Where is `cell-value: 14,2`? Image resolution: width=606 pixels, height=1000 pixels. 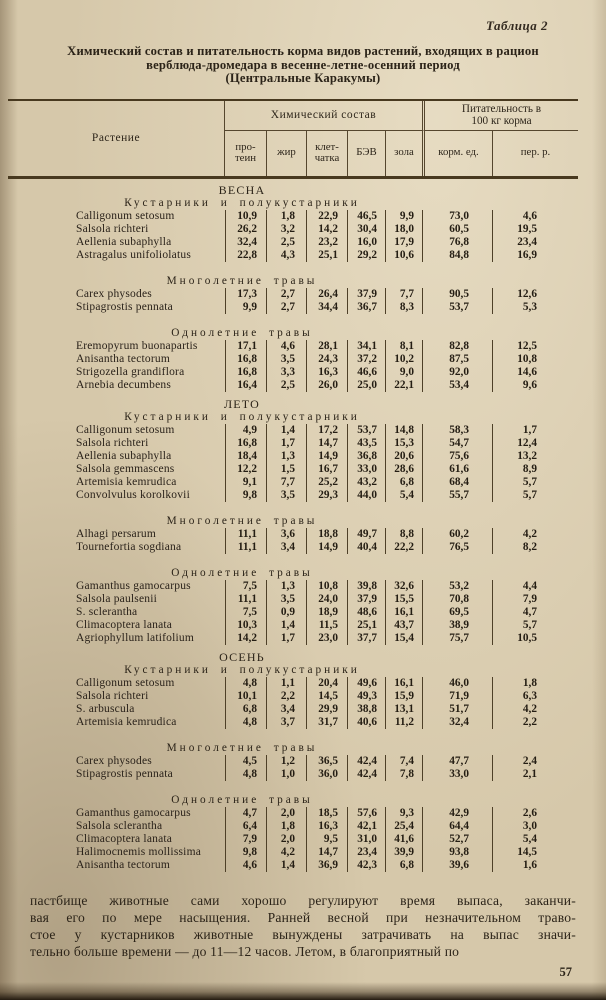 cell-value: 14,2 is located at coordinates (326, 229).